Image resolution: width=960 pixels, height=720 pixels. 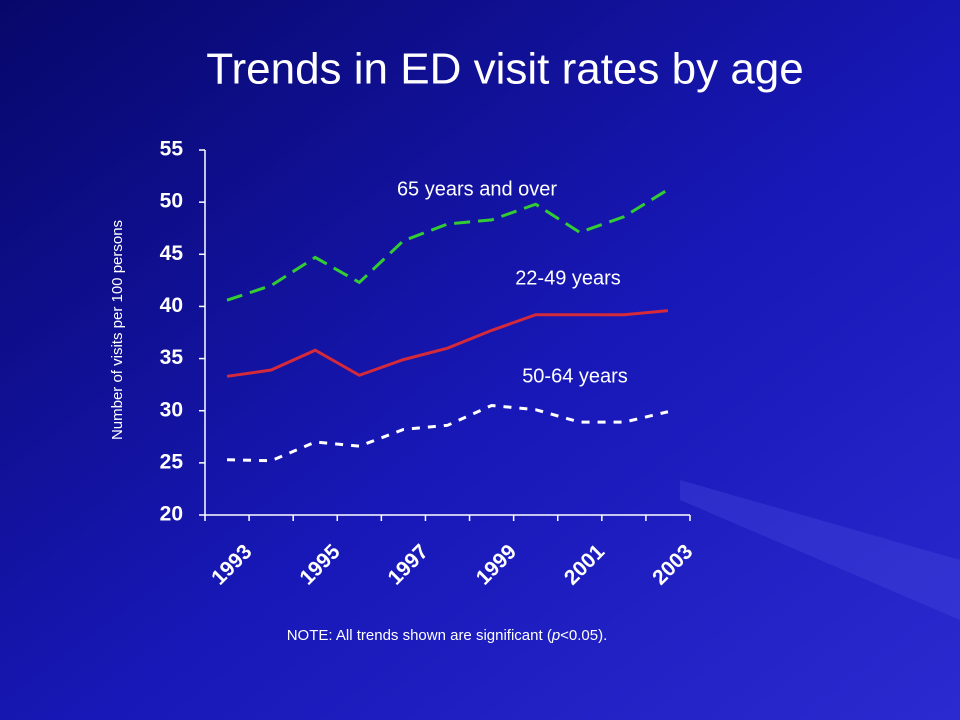 What do you see at coordinates (568, 278) in the screenshot?
I see `series-label: 22-49 years` at bounding box center [568, 278].